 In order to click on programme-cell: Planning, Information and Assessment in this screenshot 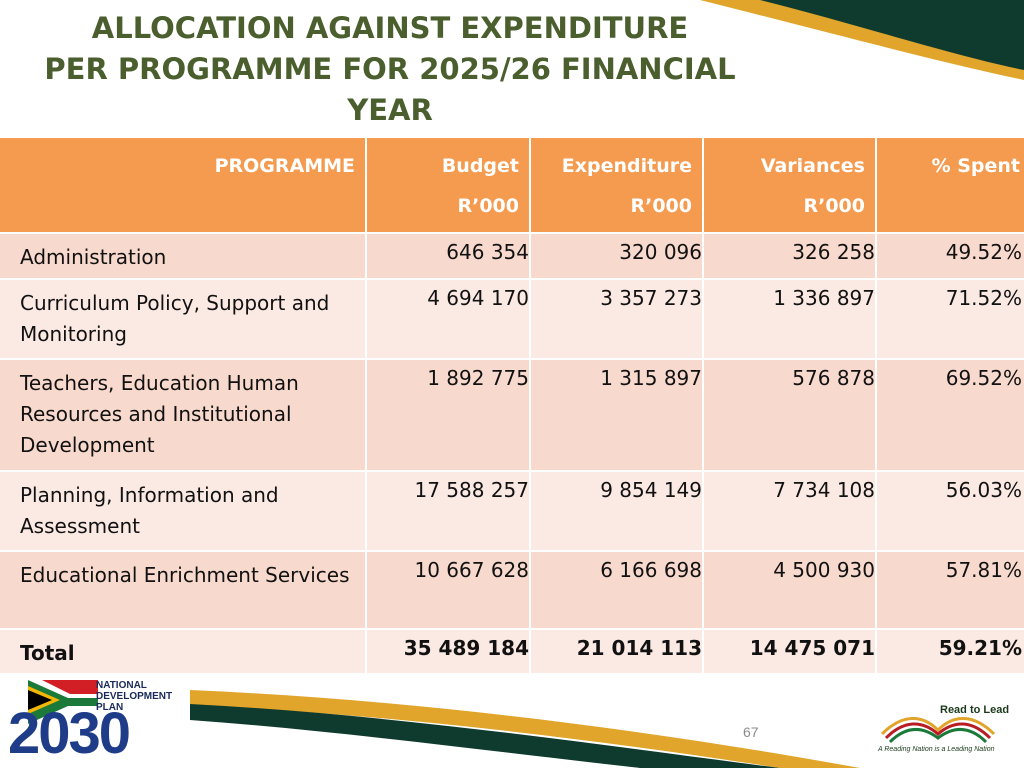, I will do `click(183, 510)`.